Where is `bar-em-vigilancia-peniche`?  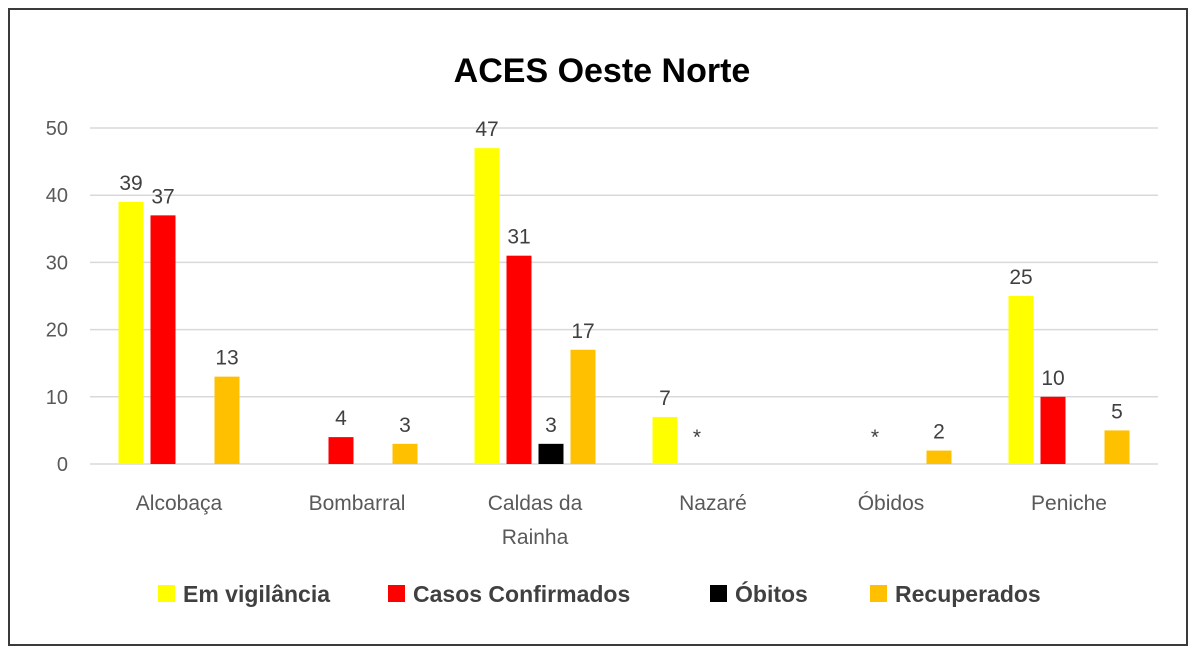
bar-em-vigilancia-peniche is located at coordinates (1021, 380).